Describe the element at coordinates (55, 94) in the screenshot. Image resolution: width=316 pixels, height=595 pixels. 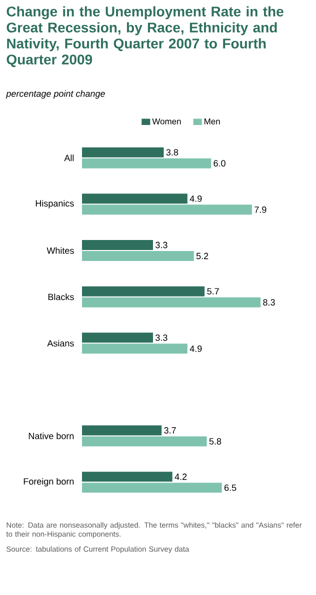
I see `chart-subtitle: percentage point change` at that location.